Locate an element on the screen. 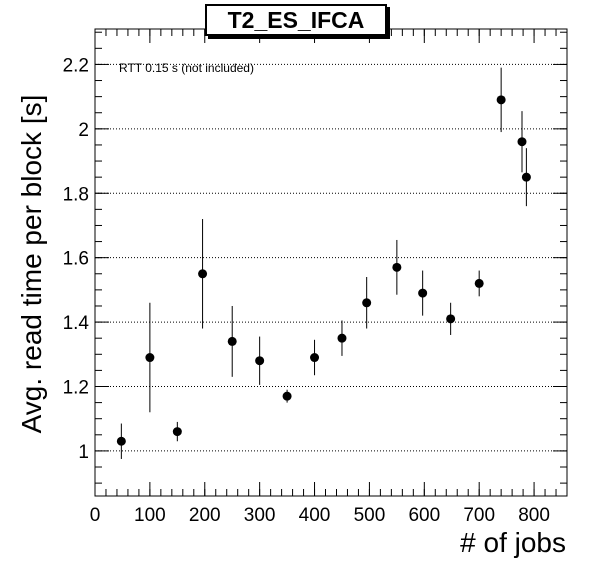  x-tick-label: 0 is located at coordinates (95, 515).